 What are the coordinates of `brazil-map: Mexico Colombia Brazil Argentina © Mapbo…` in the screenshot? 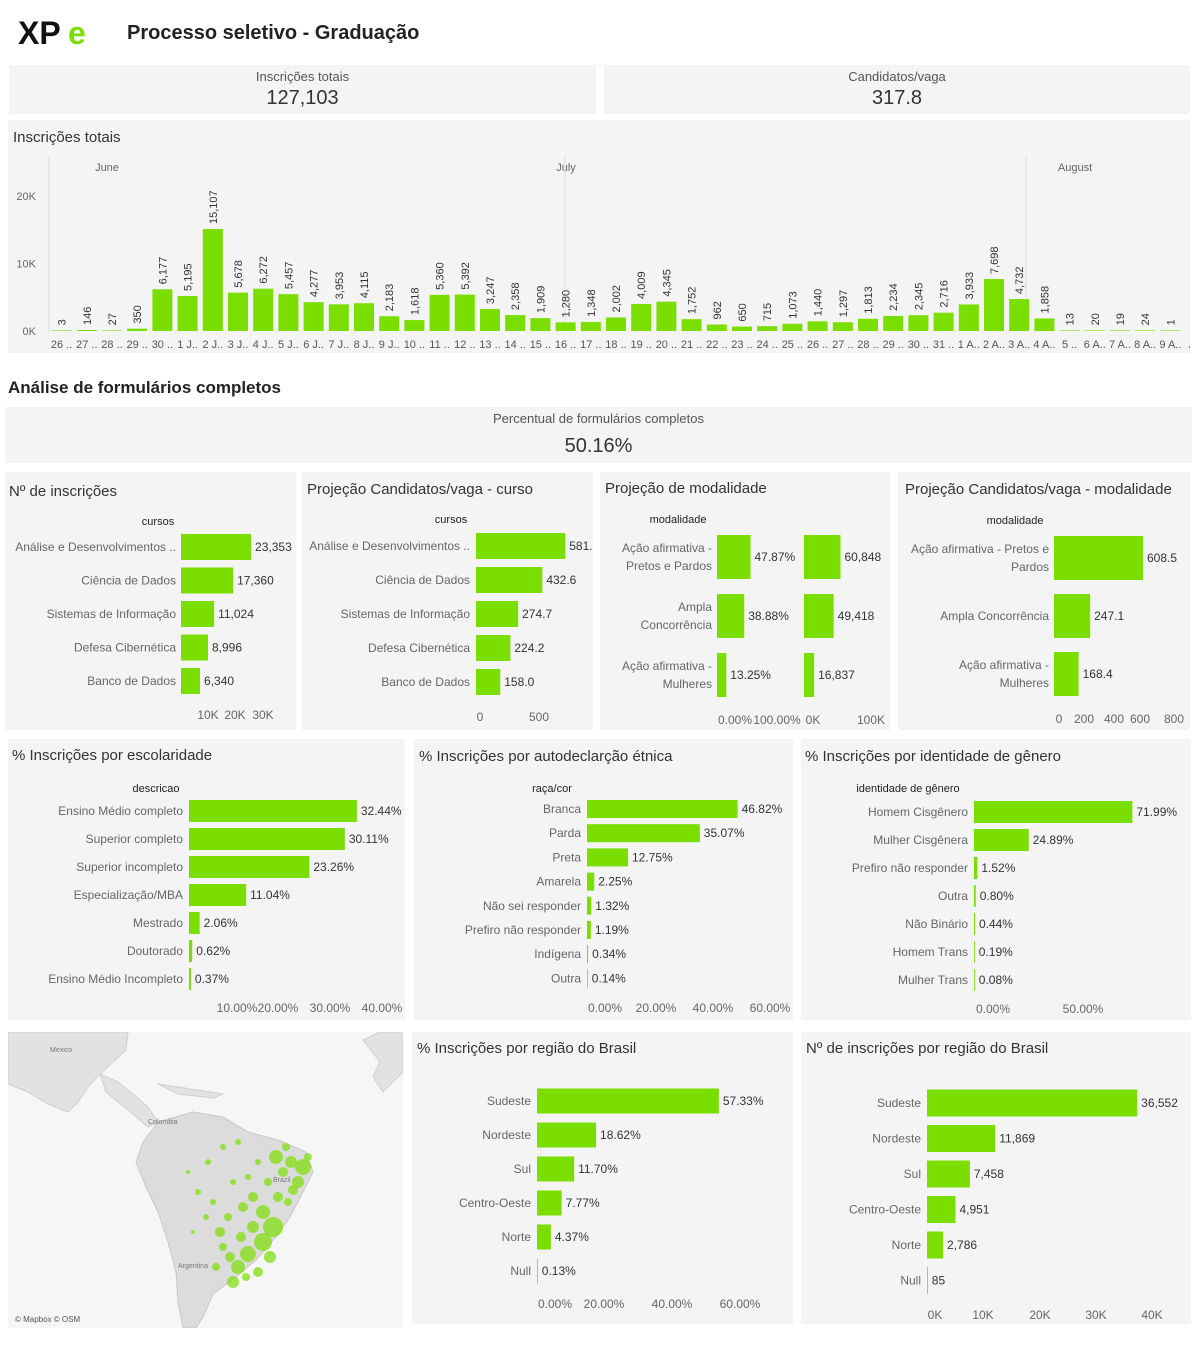 It's located at (205, 1180).